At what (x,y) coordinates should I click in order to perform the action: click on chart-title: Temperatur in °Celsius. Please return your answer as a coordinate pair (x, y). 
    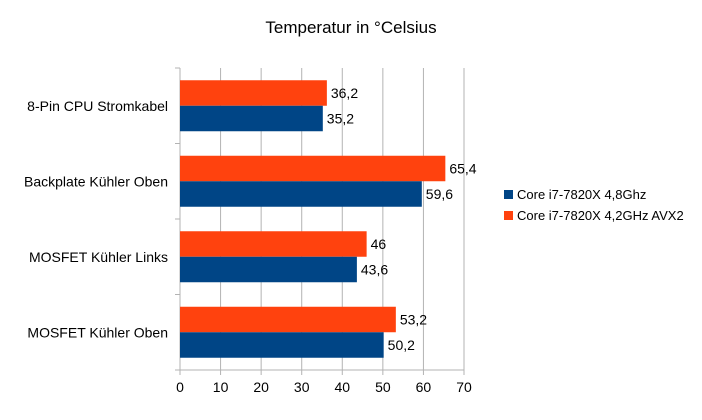
    Looking at the image, I should click on (350, 27).